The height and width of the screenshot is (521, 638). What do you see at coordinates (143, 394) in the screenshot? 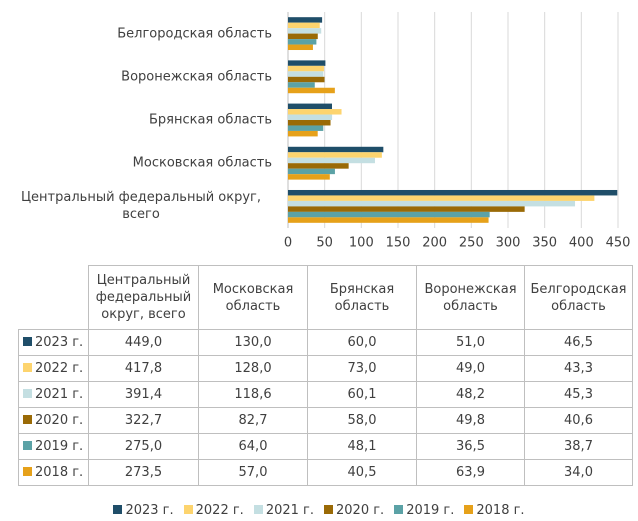
I see `table-cell: 391,4` at bounding box center [143, 394].